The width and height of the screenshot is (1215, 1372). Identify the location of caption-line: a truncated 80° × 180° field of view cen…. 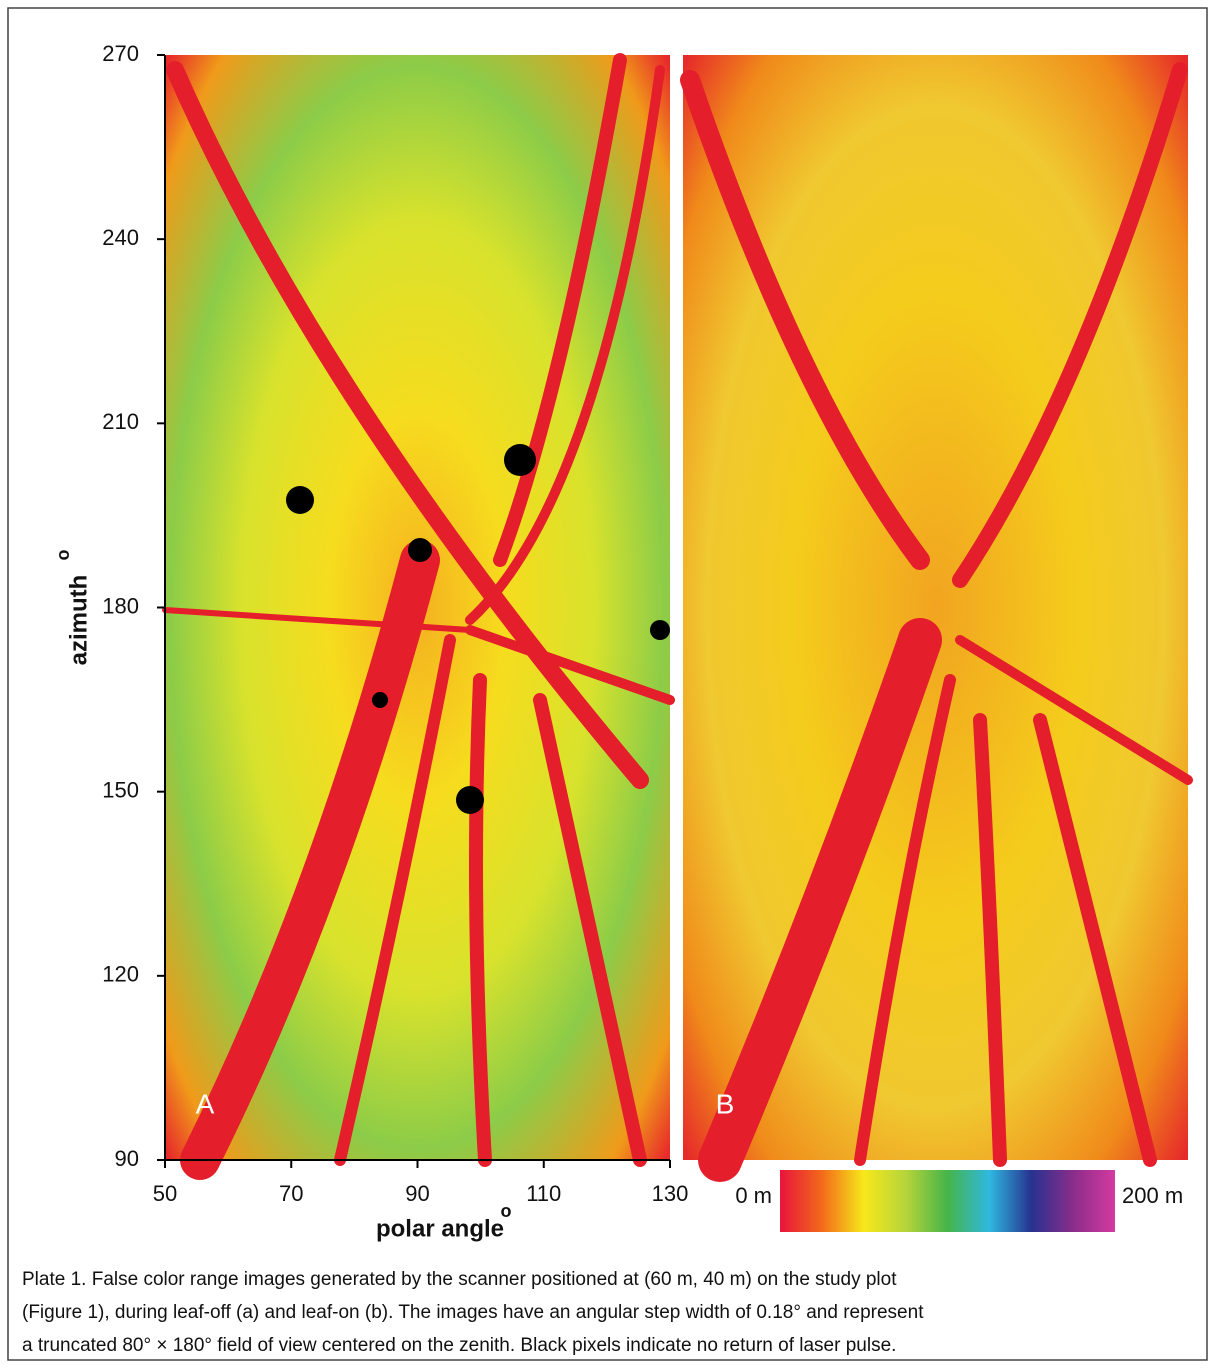
(459, 1345).